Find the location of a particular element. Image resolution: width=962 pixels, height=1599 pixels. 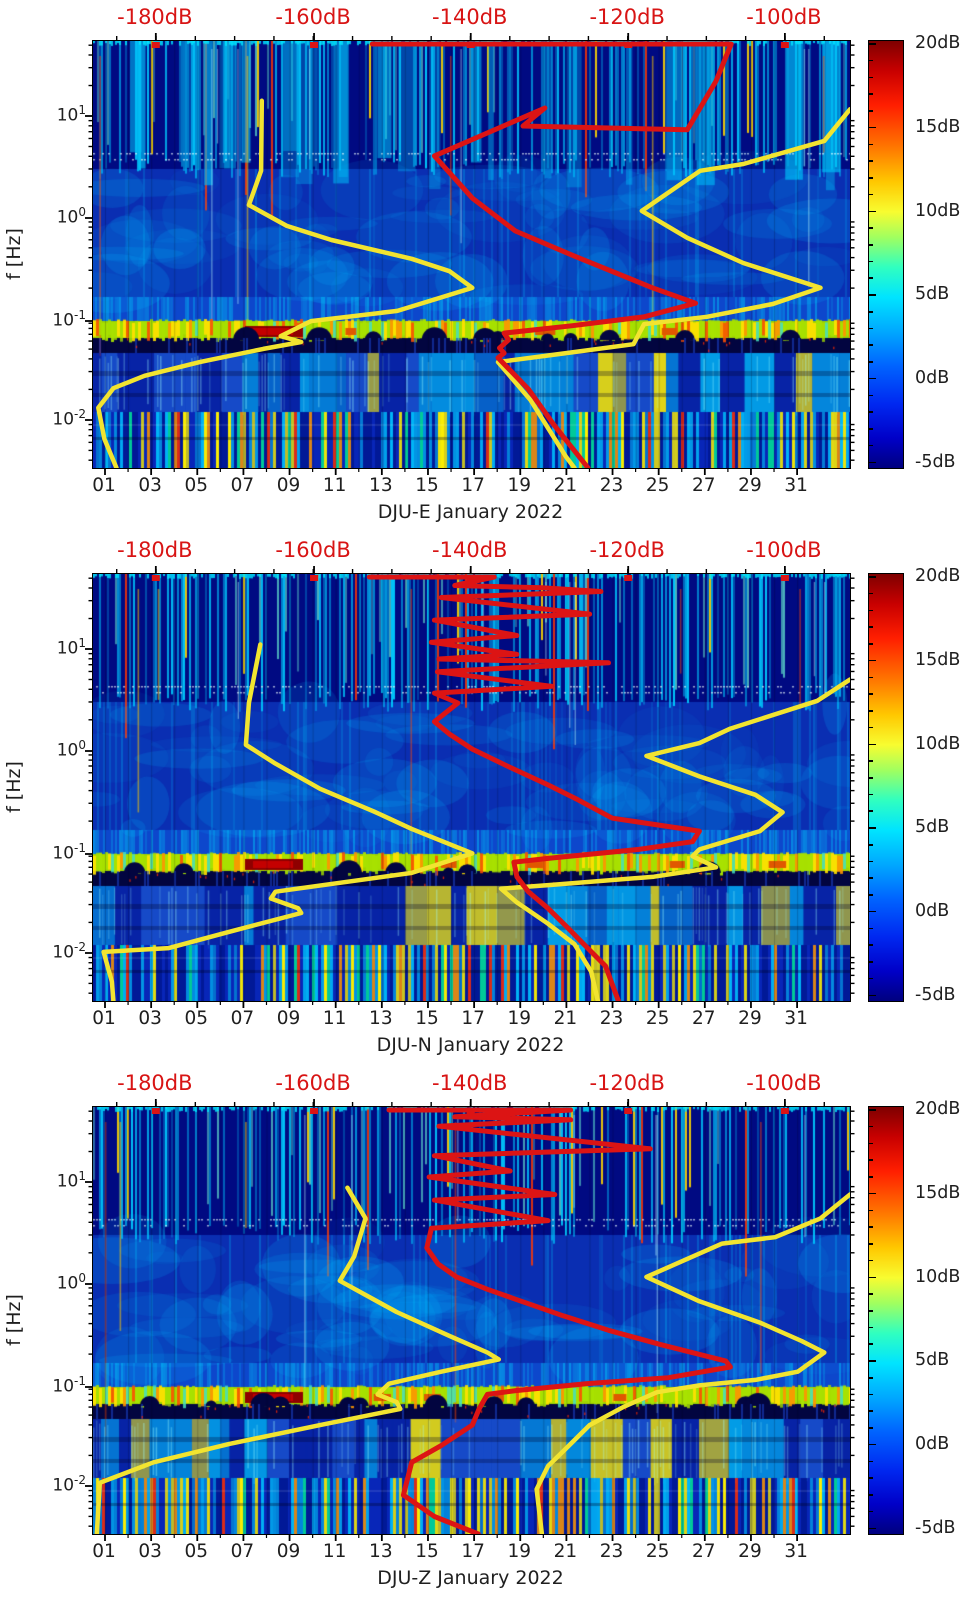

y-axis-label-exponent: 0 is located at coordinates (82, 1278).